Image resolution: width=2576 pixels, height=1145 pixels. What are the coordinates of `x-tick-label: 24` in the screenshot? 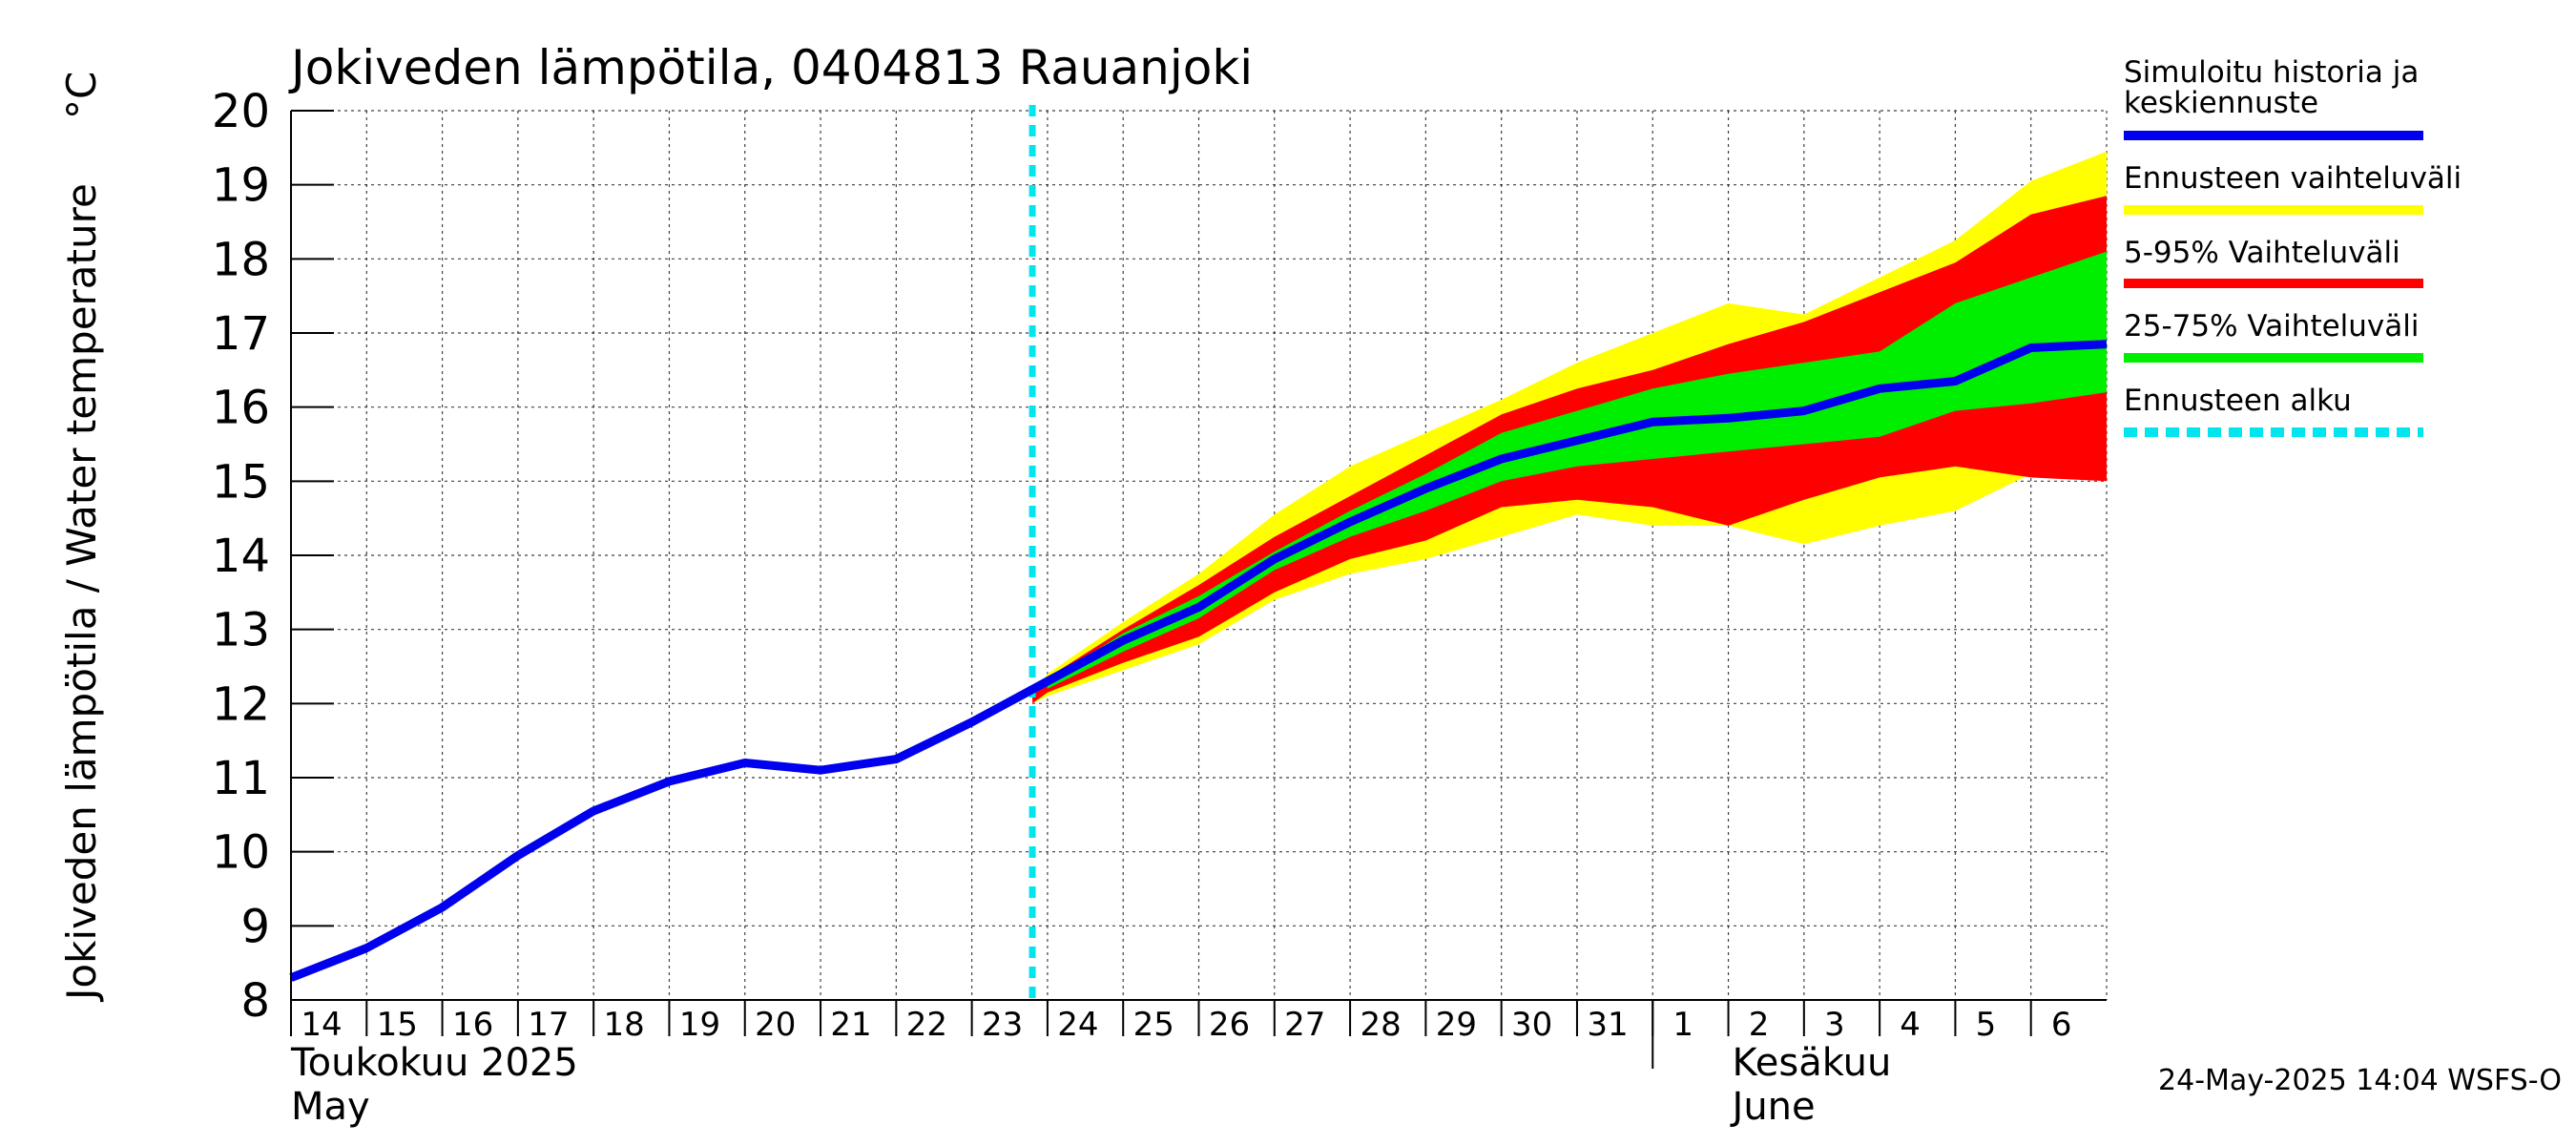 It's located at (1077, 1025).